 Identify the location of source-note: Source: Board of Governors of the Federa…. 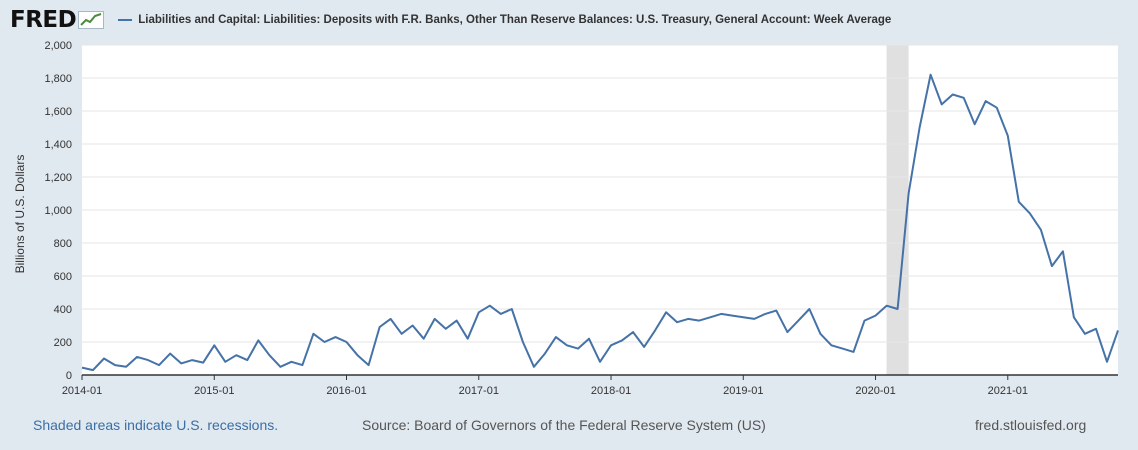
(564, 425).